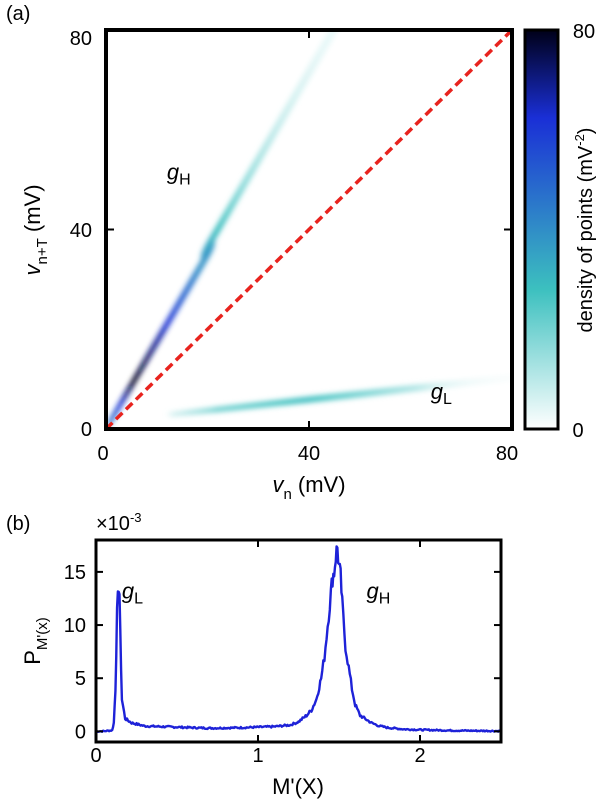 This screenshot has width=606, height=802. What do you see at coordinates (81, 231) in the screenshot?
I see `y-tick-label: 40` at bounding box center [81, 231].